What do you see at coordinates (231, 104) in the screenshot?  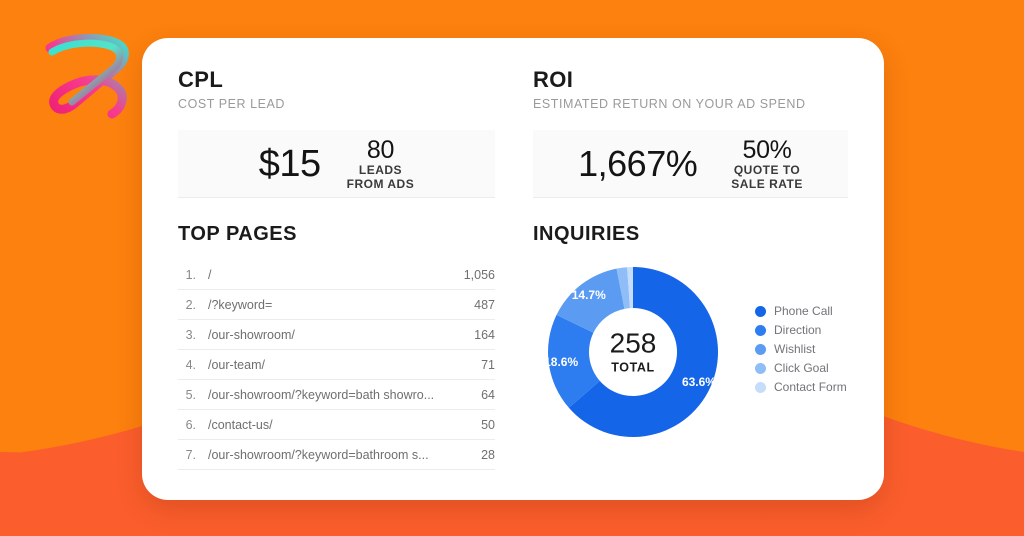 I see `cpl-subtitle: COST PER LEAD` at bounding box center [231, 104].